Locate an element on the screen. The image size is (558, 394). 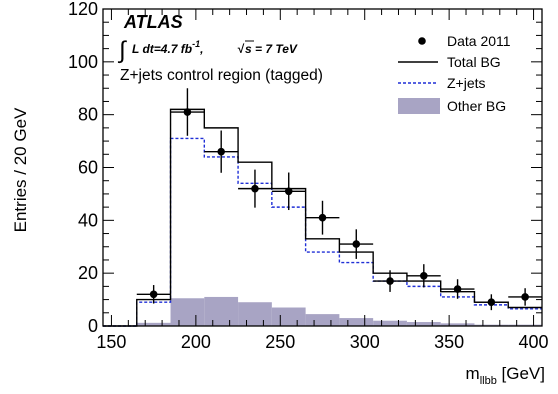
luminosity-value: L dt=4.7 fb is located at coordinates (162, 49).